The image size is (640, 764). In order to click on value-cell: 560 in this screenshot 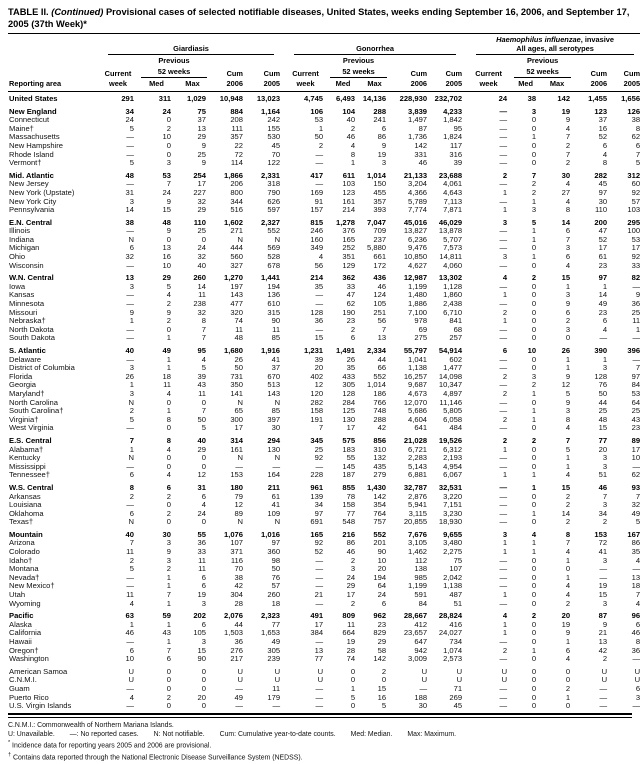, I will do `click(236, 257)`.